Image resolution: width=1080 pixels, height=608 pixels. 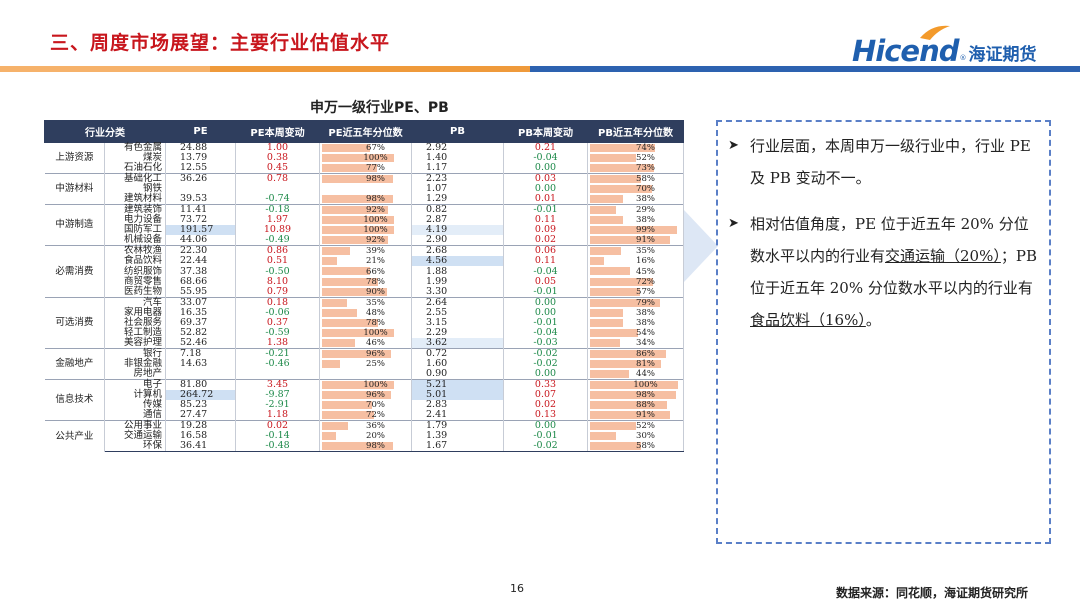 I want to click on table-row: 电力设备 73.72 1.97 100% 2.87 0.11 38%, so click(x=364, y=220).